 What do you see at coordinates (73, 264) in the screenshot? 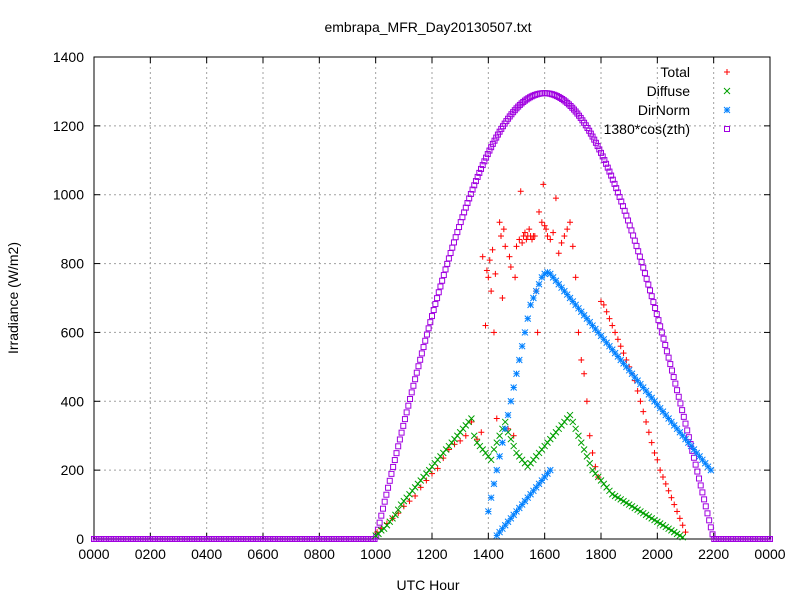
I see `y-tick-label: 800` at bounding box center [73, 264].